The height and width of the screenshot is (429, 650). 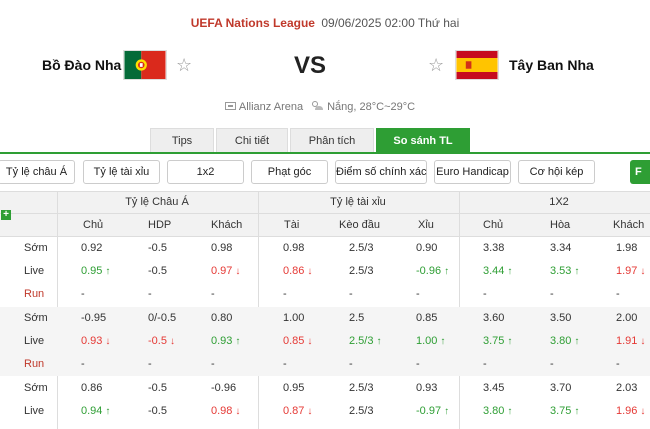 What do you see at coordinates (371, 107) in the screenshot?
I see `weather-text: Nắng, 28°C~29°C` at bounding box center [371, 107].